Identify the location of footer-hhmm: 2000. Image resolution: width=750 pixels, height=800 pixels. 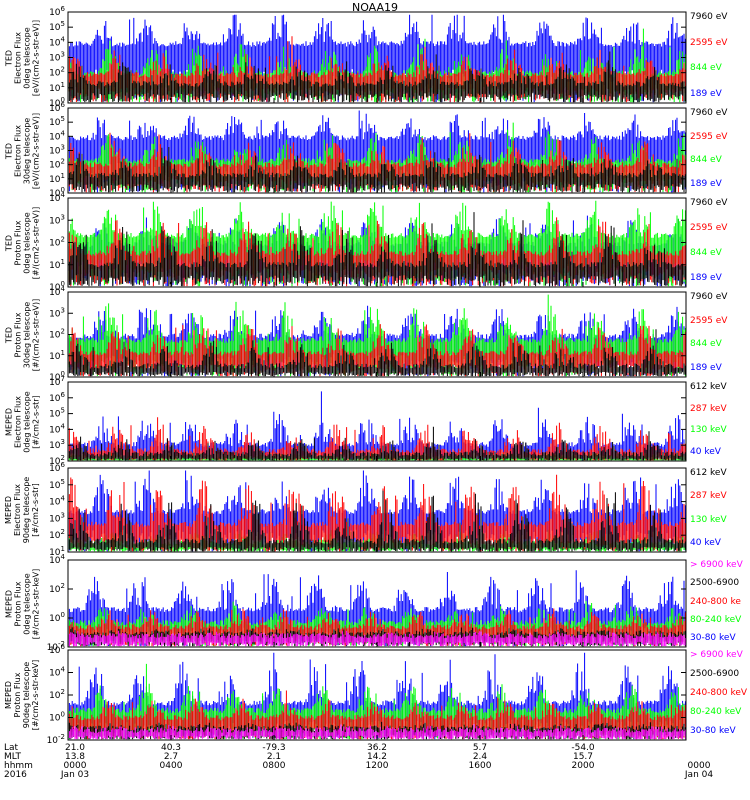
(583, 766).